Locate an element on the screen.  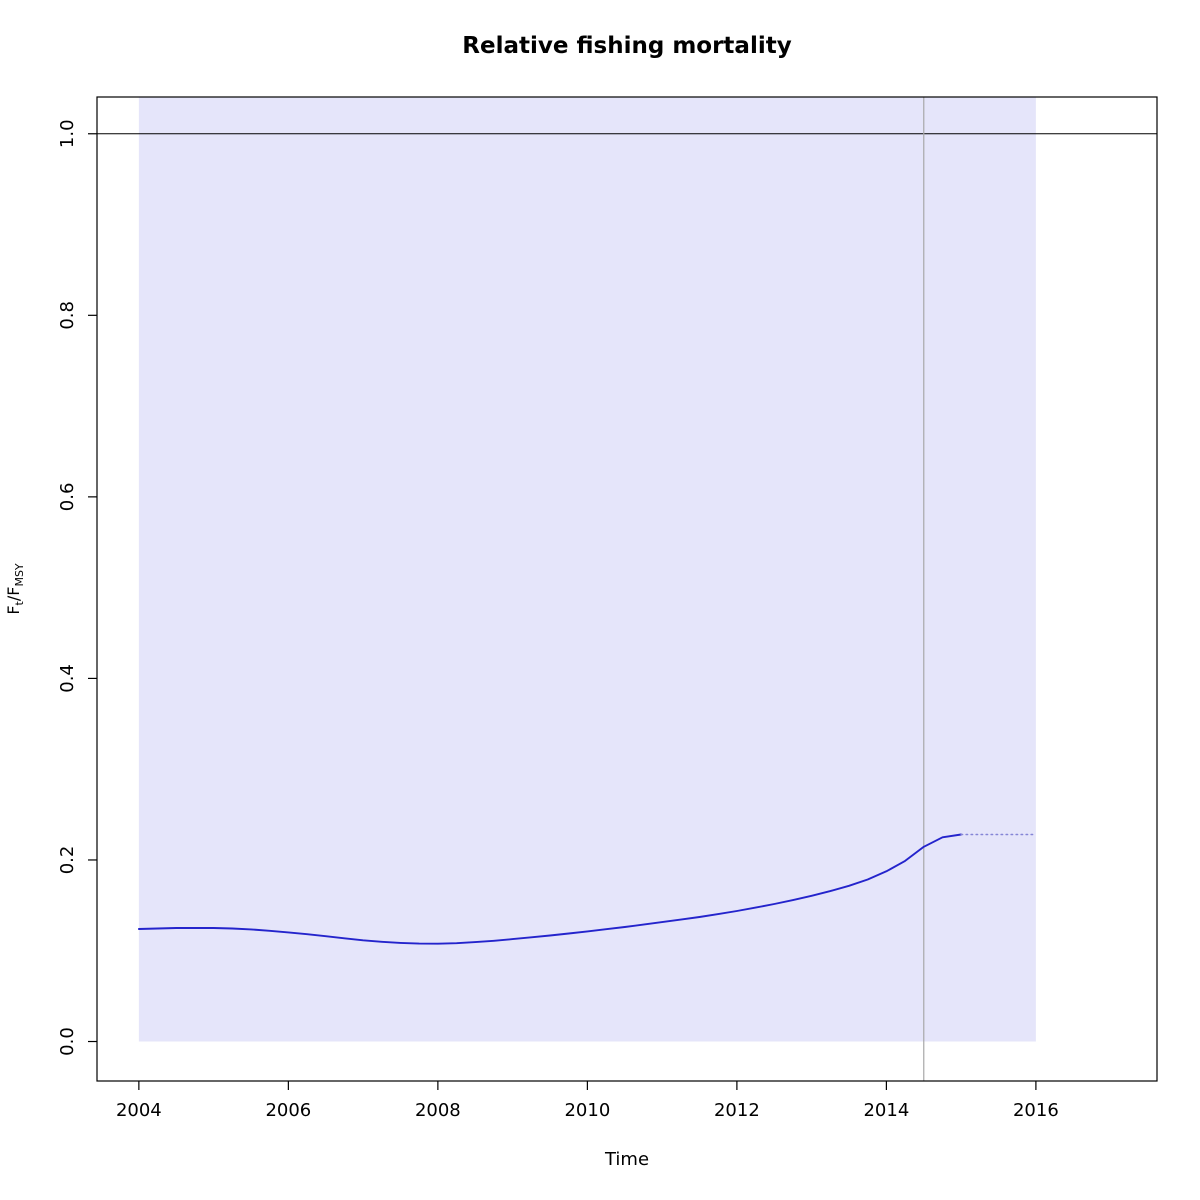
x-tick-label: 2016 is located at coordinates (1036, 1110).